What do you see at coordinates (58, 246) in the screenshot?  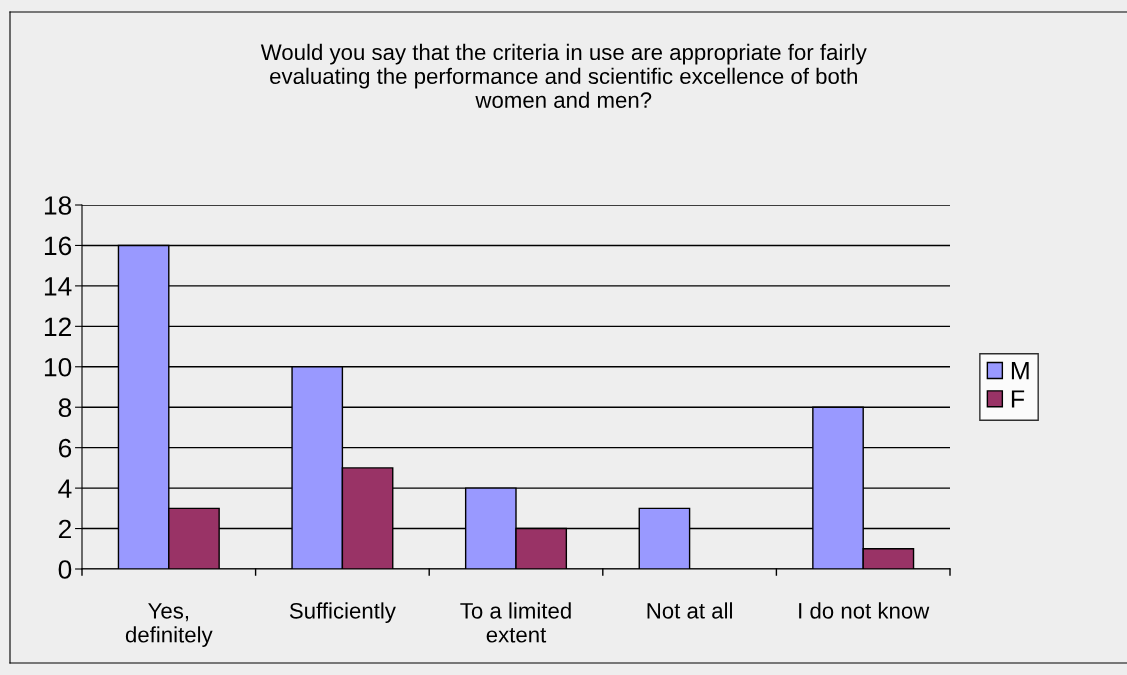 I see `y-tick-label: 16` at bounding box center [58, 246].